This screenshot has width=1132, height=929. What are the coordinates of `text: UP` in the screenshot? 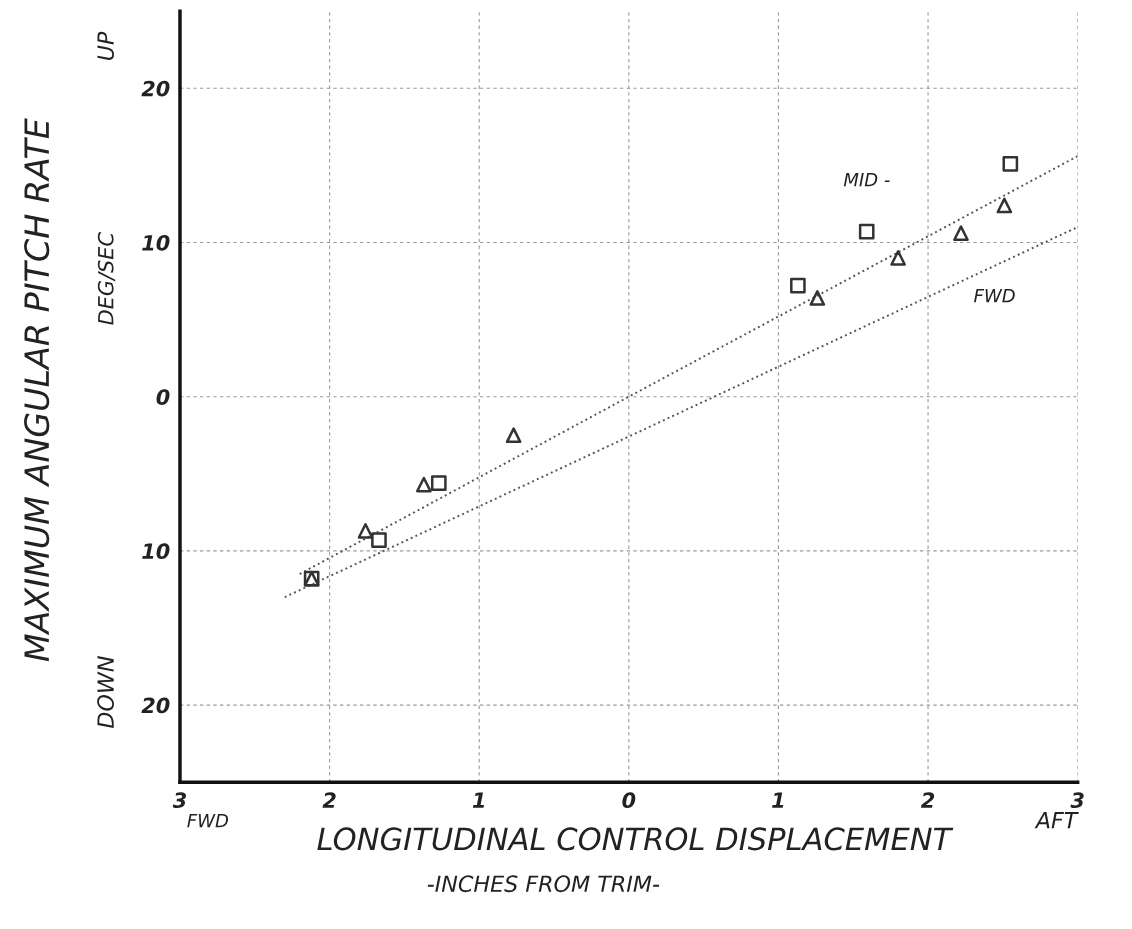 It's located at (105, 45).